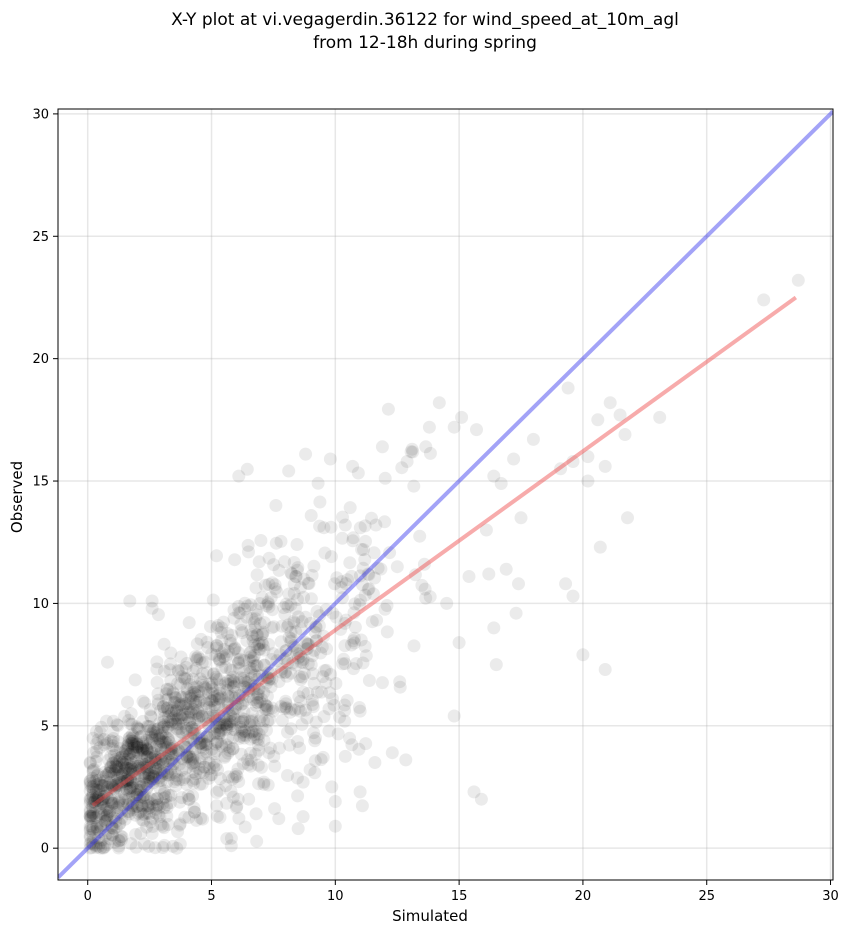 The width and height of the screenshot is (849, 934). Describe the element at coordinates (40, 482) in the screenshot. I see `y-tick-label: 15` at that location.